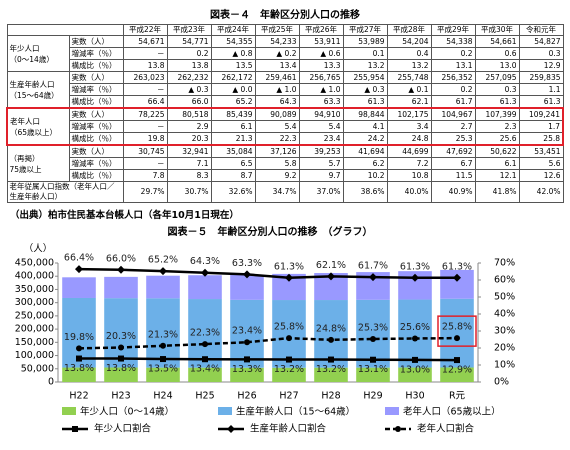  I want to click on cell-value: 54,771, so click(189, 41).